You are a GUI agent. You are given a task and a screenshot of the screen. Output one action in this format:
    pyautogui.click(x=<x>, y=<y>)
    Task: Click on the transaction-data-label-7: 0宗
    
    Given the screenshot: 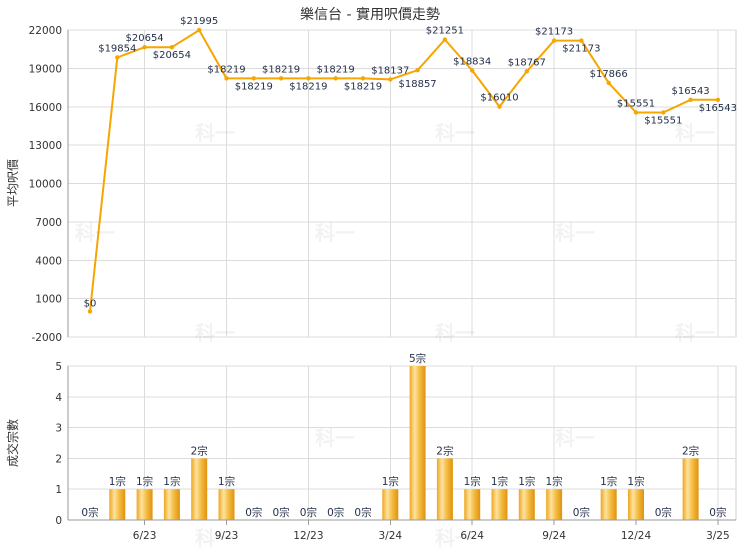 What is the action you would take?
    pyautogui.click(x=253, y=512)
    